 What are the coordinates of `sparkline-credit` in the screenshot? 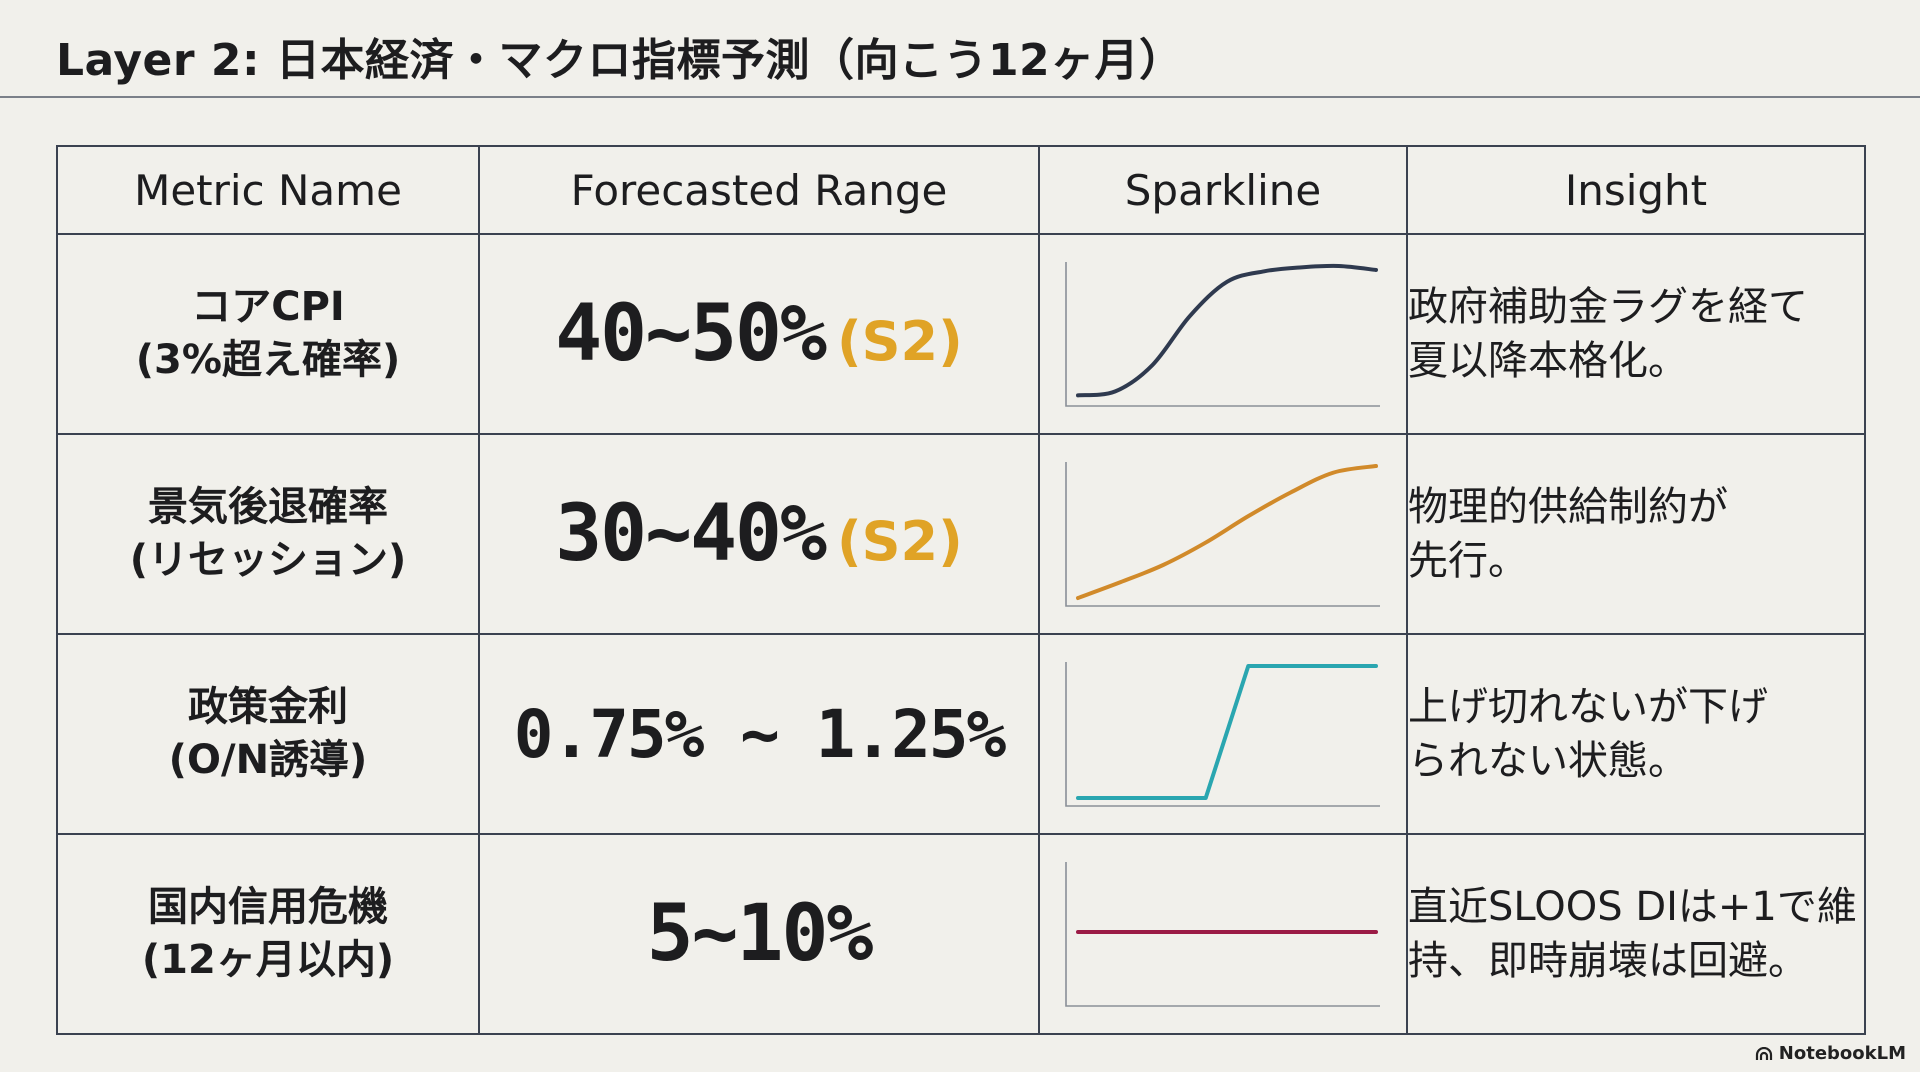 It's located at (1222, 934).